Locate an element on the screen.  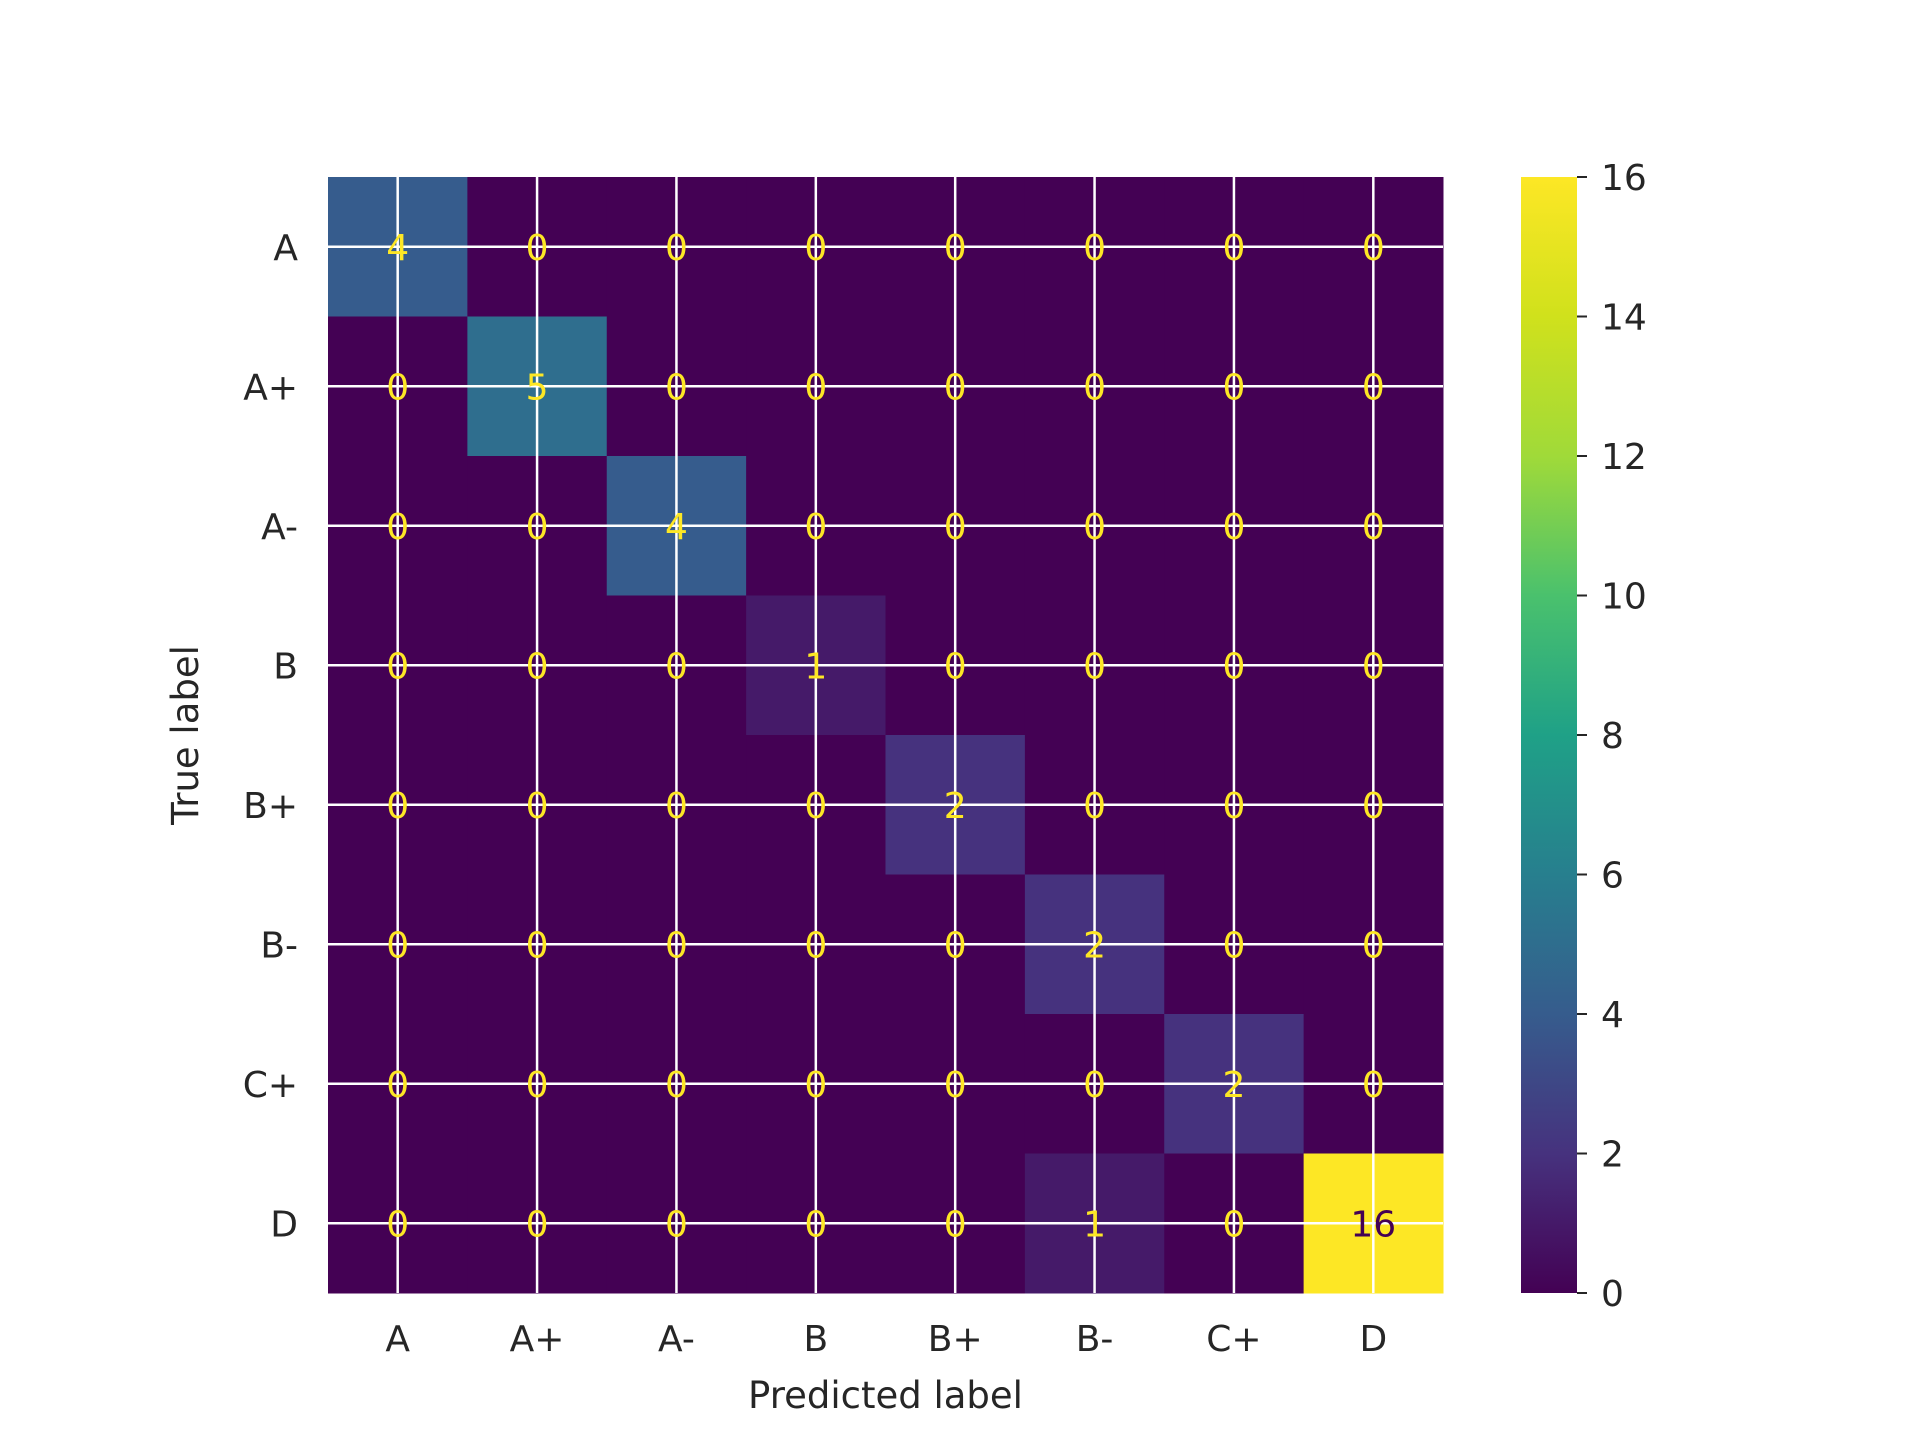
y-tick-label: B is located at coordinates (285, 666).